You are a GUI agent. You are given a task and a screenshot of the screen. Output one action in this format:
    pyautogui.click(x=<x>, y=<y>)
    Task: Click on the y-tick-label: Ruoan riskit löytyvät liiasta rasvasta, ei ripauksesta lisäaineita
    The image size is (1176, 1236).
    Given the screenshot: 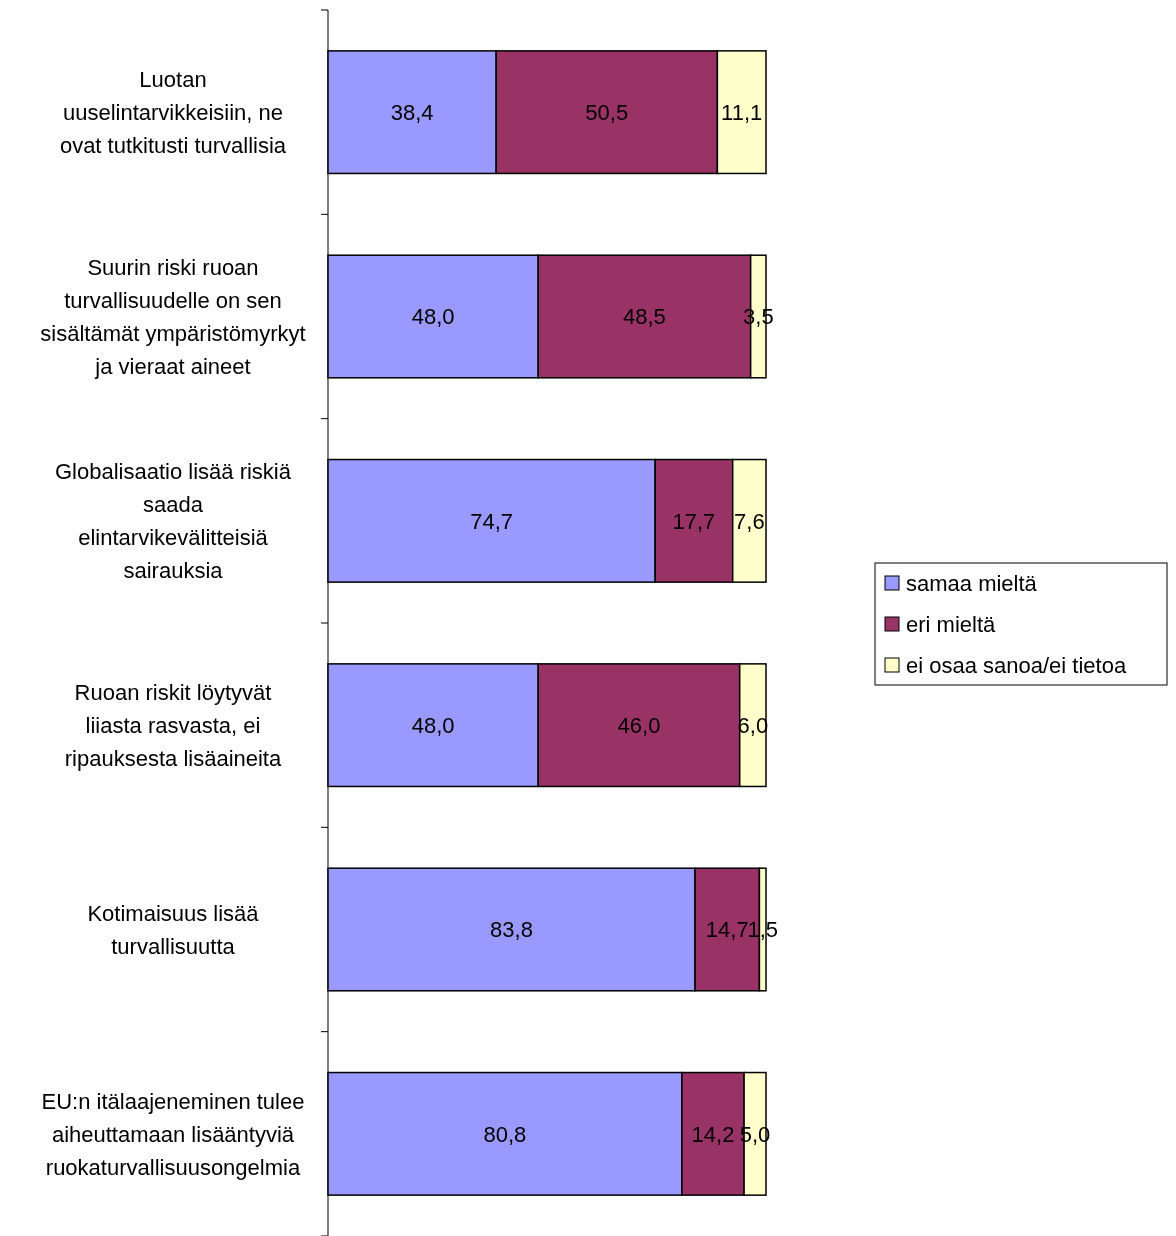 What is the action you would take?
    pyautogui.click(x=173, y=725)
    